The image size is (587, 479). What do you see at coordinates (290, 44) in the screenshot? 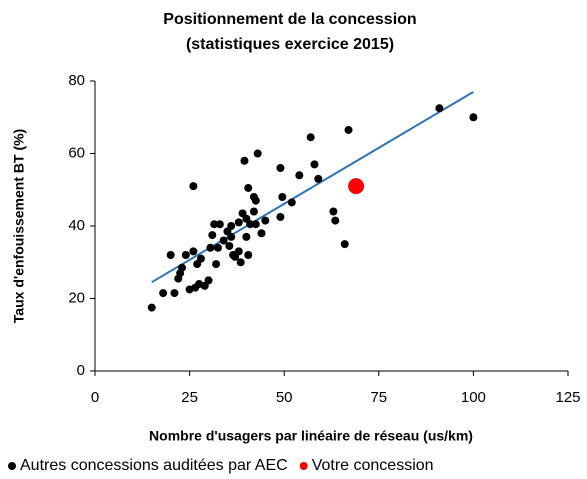
I see `chart-subtitle: (statistiques exercice 2015)` at bounding box center [290, 44].